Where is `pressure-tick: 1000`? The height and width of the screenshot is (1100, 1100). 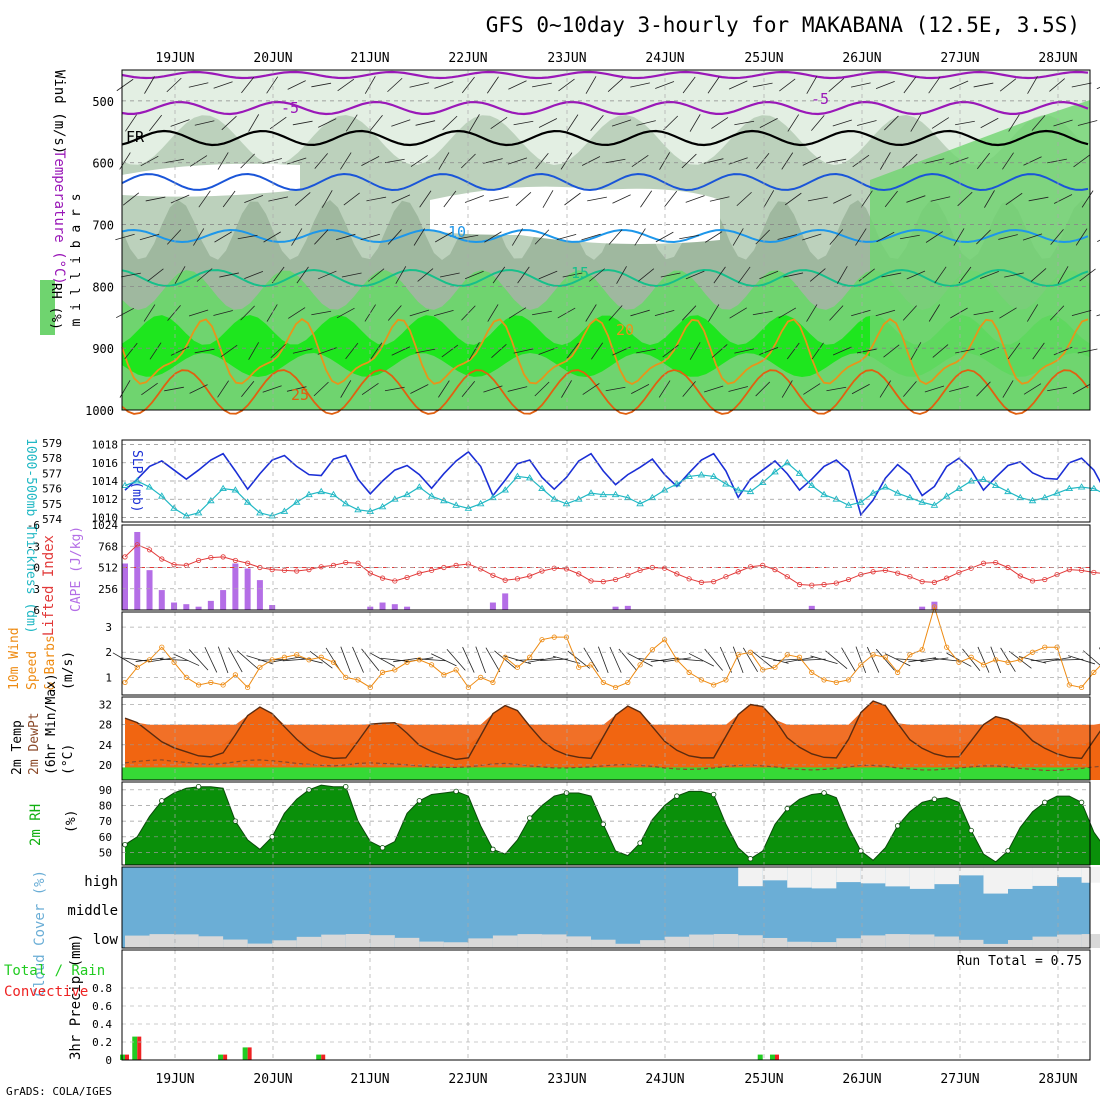 pressure-tick: 1000 is located at coordinates (99, 411).